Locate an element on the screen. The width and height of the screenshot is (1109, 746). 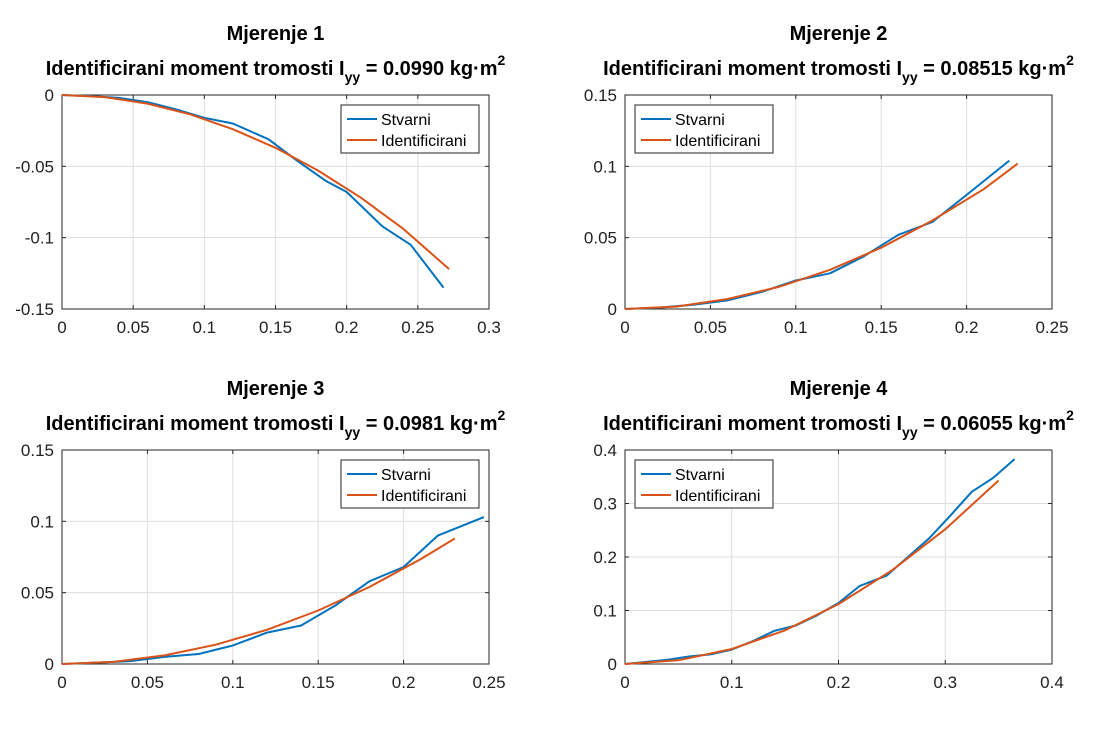
x-tick-label: 0.4 is located at coordinates (1052, 682).